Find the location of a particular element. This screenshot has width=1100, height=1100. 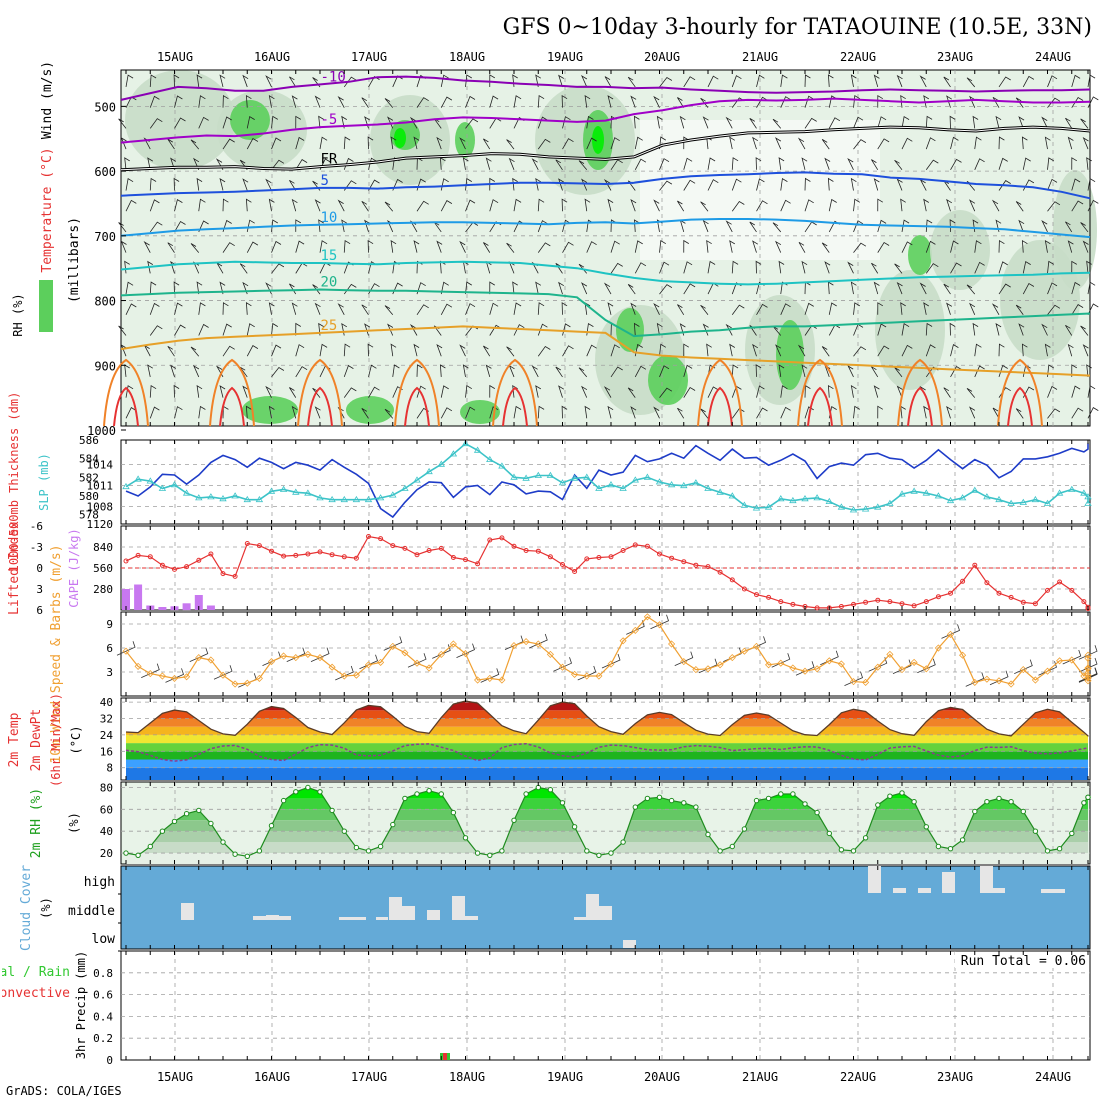

cape-bar is located at coordinates (126, 599).